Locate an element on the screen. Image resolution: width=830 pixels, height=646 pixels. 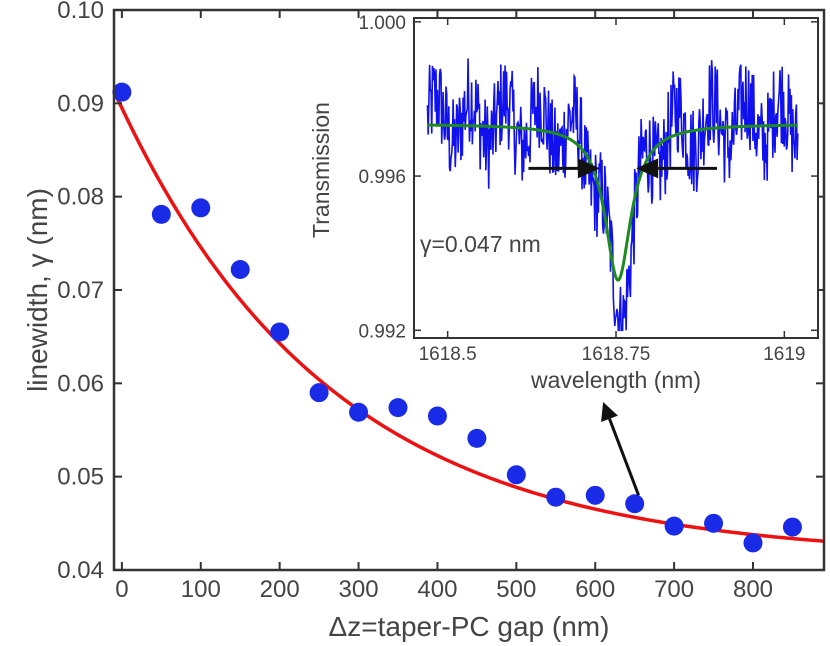
main-y-tick-label: 0.04 is located at coordinates (80, 570).